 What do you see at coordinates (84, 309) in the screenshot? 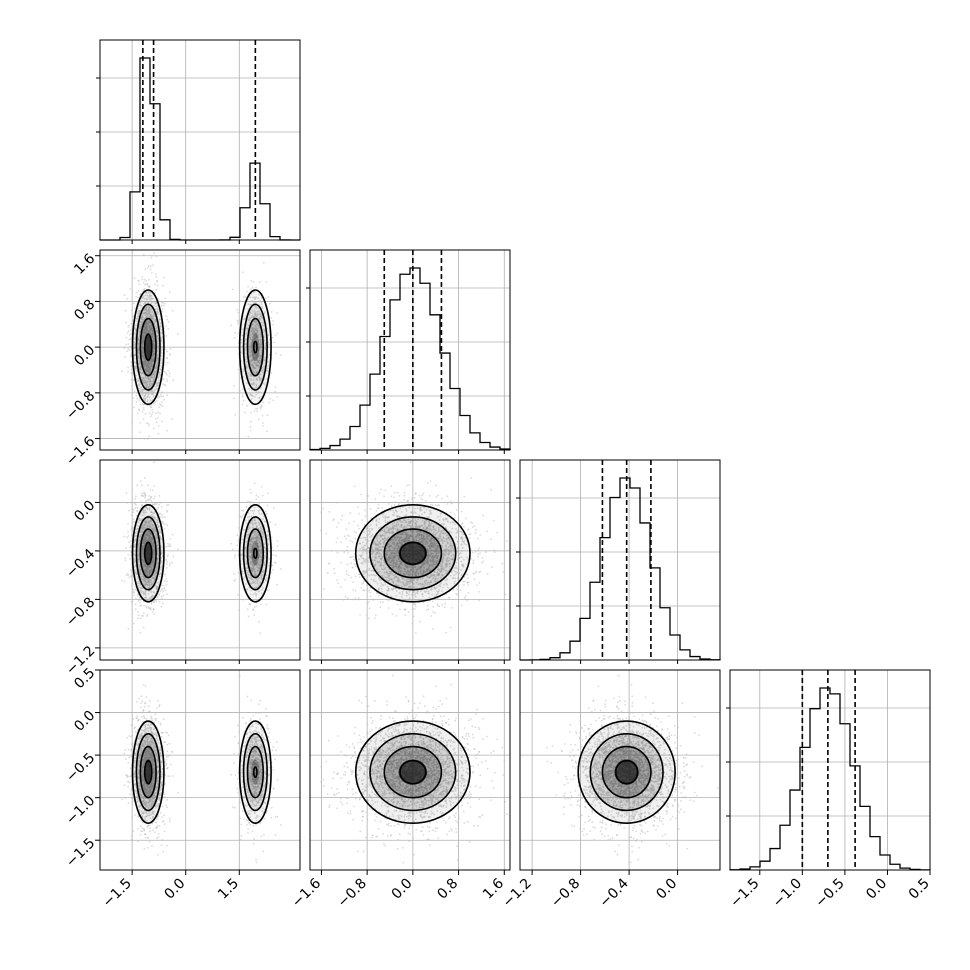
I see `y-tick-label: 0.8` at bounding box center [84, 309].